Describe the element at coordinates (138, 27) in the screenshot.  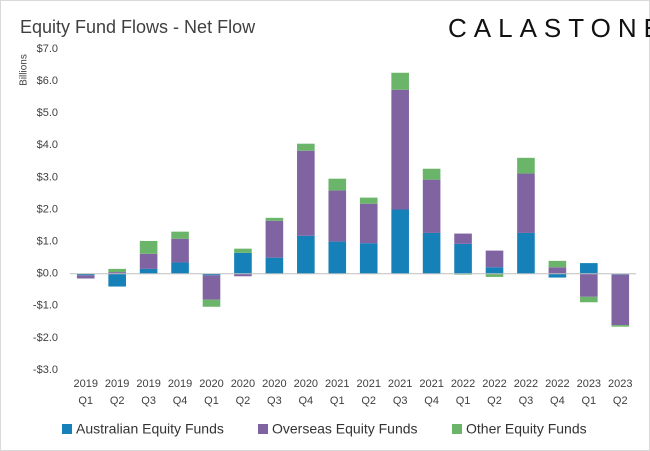
I see `chart-title: Equity Fund Flows - Net Flow` at that location.